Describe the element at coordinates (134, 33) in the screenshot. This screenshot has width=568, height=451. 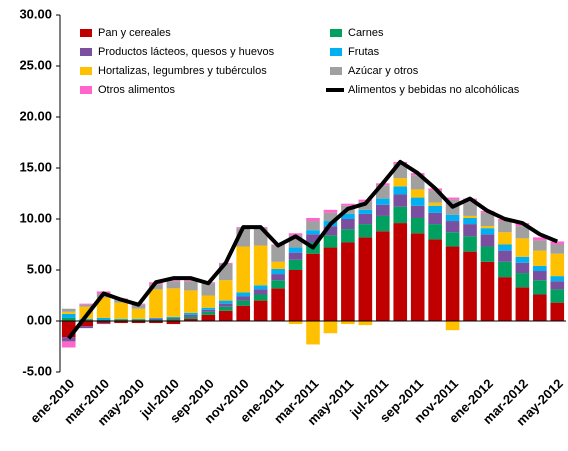
I see `legend-label: Pan y cereales` at that location.